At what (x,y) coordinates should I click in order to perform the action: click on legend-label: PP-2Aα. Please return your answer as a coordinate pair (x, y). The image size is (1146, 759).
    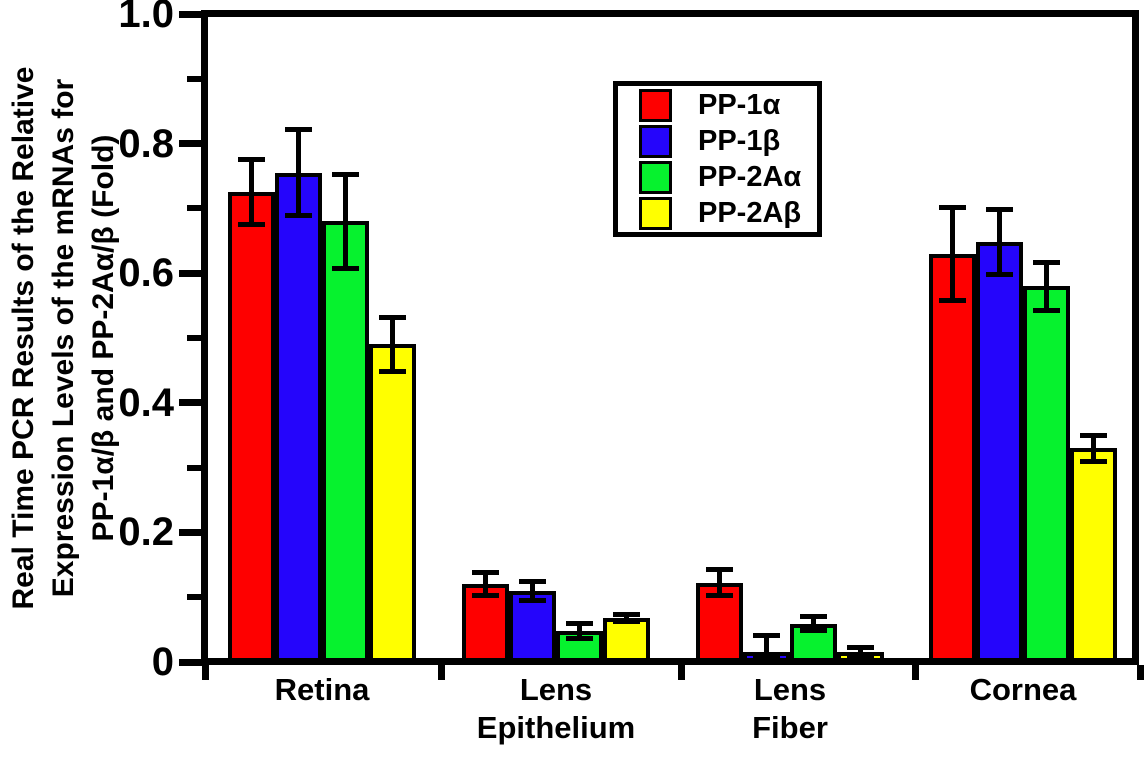
    Looking at the image, I should click on (750, 177).